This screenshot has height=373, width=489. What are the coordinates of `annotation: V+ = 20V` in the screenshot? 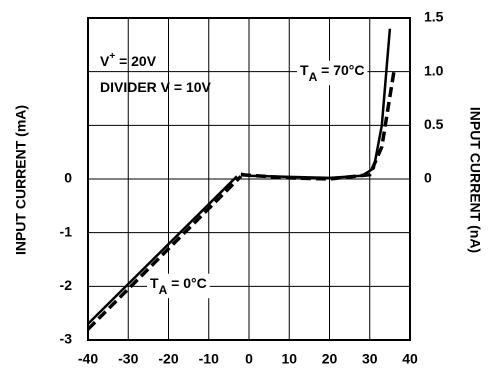 It's located at (128, 60).